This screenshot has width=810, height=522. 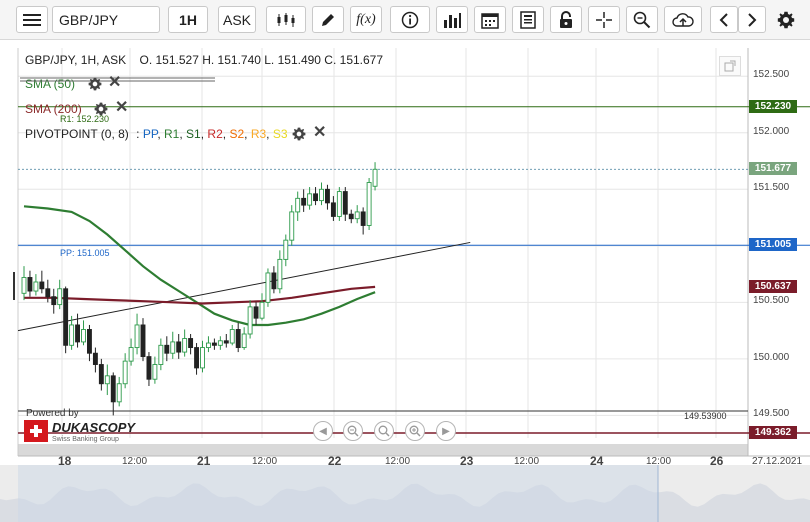 I want to click on zoom-in-button, so click(x=415, y=431).